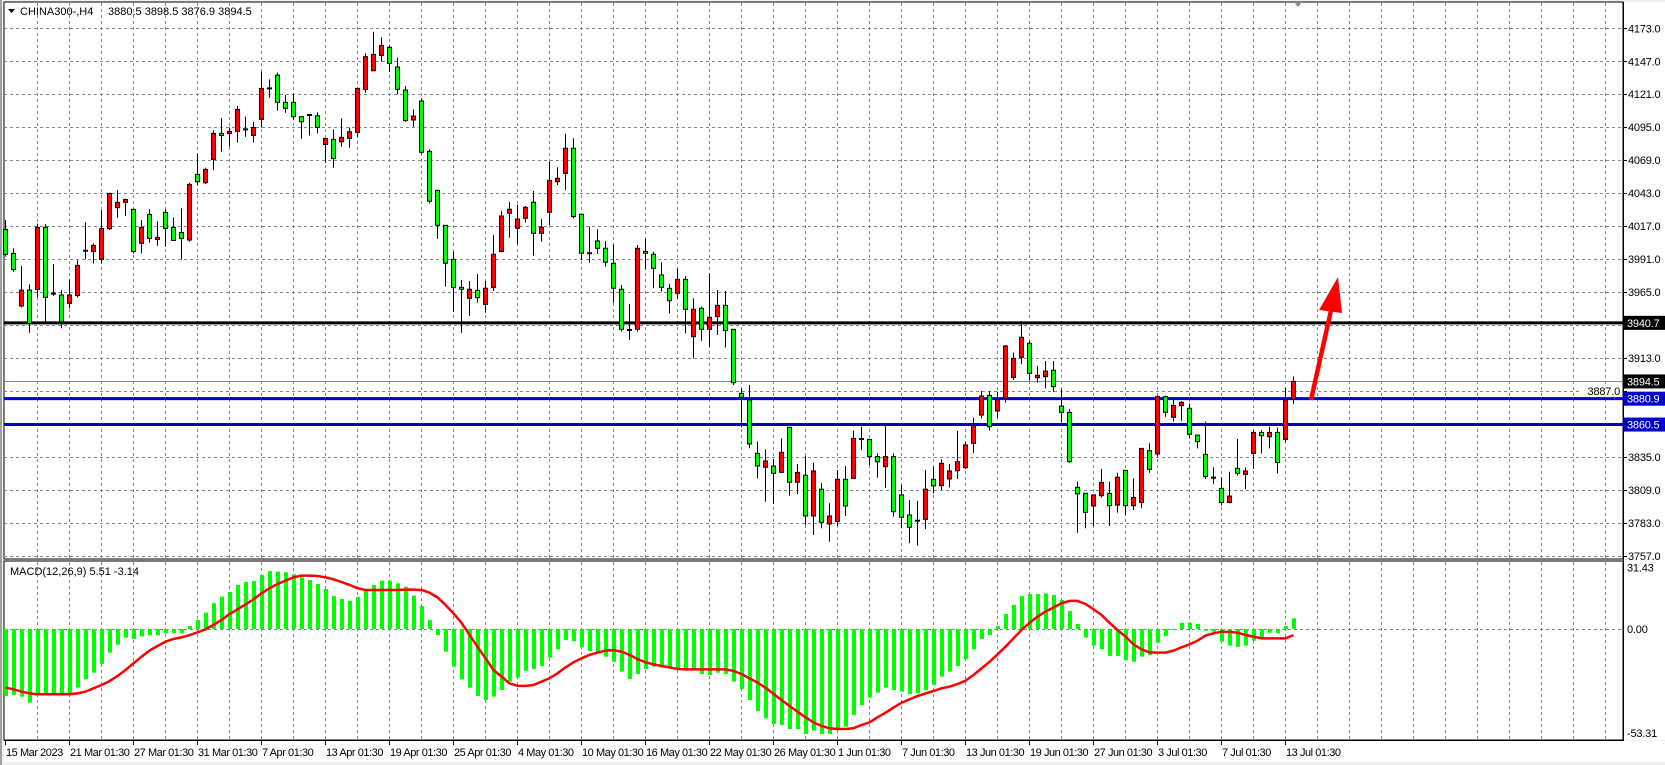 The height and width of the screenshot is (765, 1665). Describe the element at coordinates (834, 751) in the screenshot. I see `time-axis` at that location.